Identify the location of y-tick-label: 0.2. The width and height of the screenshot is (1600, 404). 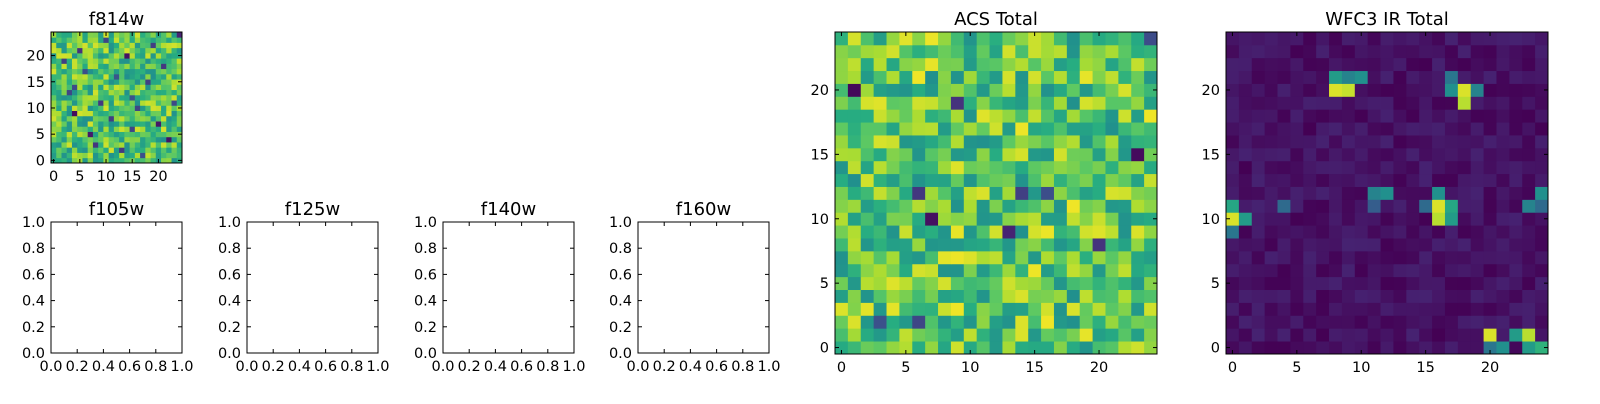
(425, 328).